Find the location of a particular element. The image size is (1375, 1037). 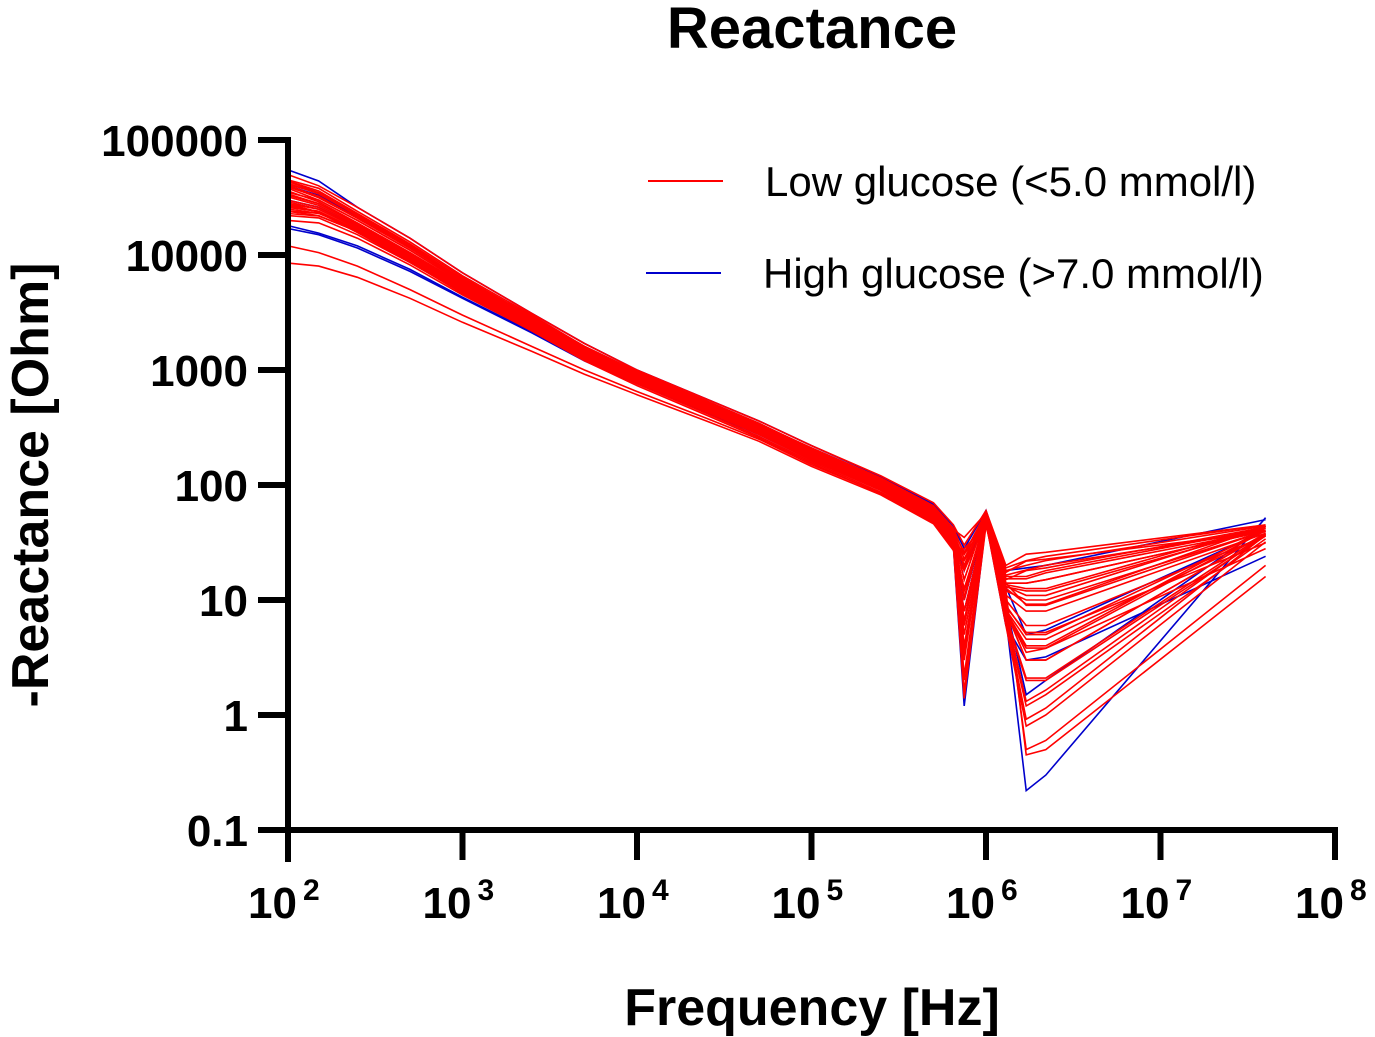

y-ticks: 100000 10000 1000 100 10 1 0.1 is located at coordinates (194, 486).